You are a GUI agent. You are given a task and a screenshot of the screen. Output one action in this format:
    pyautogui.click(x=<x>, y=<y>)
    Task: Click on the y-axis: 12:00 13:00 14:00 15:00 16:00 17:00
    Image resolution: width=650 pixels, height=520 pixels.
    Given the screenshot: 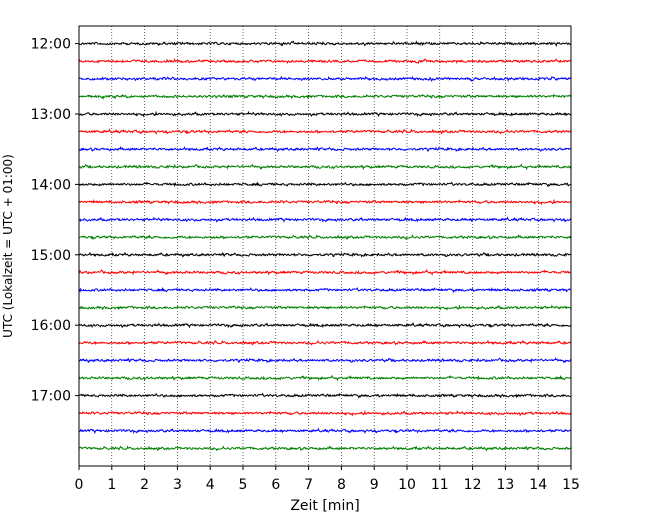 What is the action you would take?
    pyautogui.click(x=55, y=221)
    